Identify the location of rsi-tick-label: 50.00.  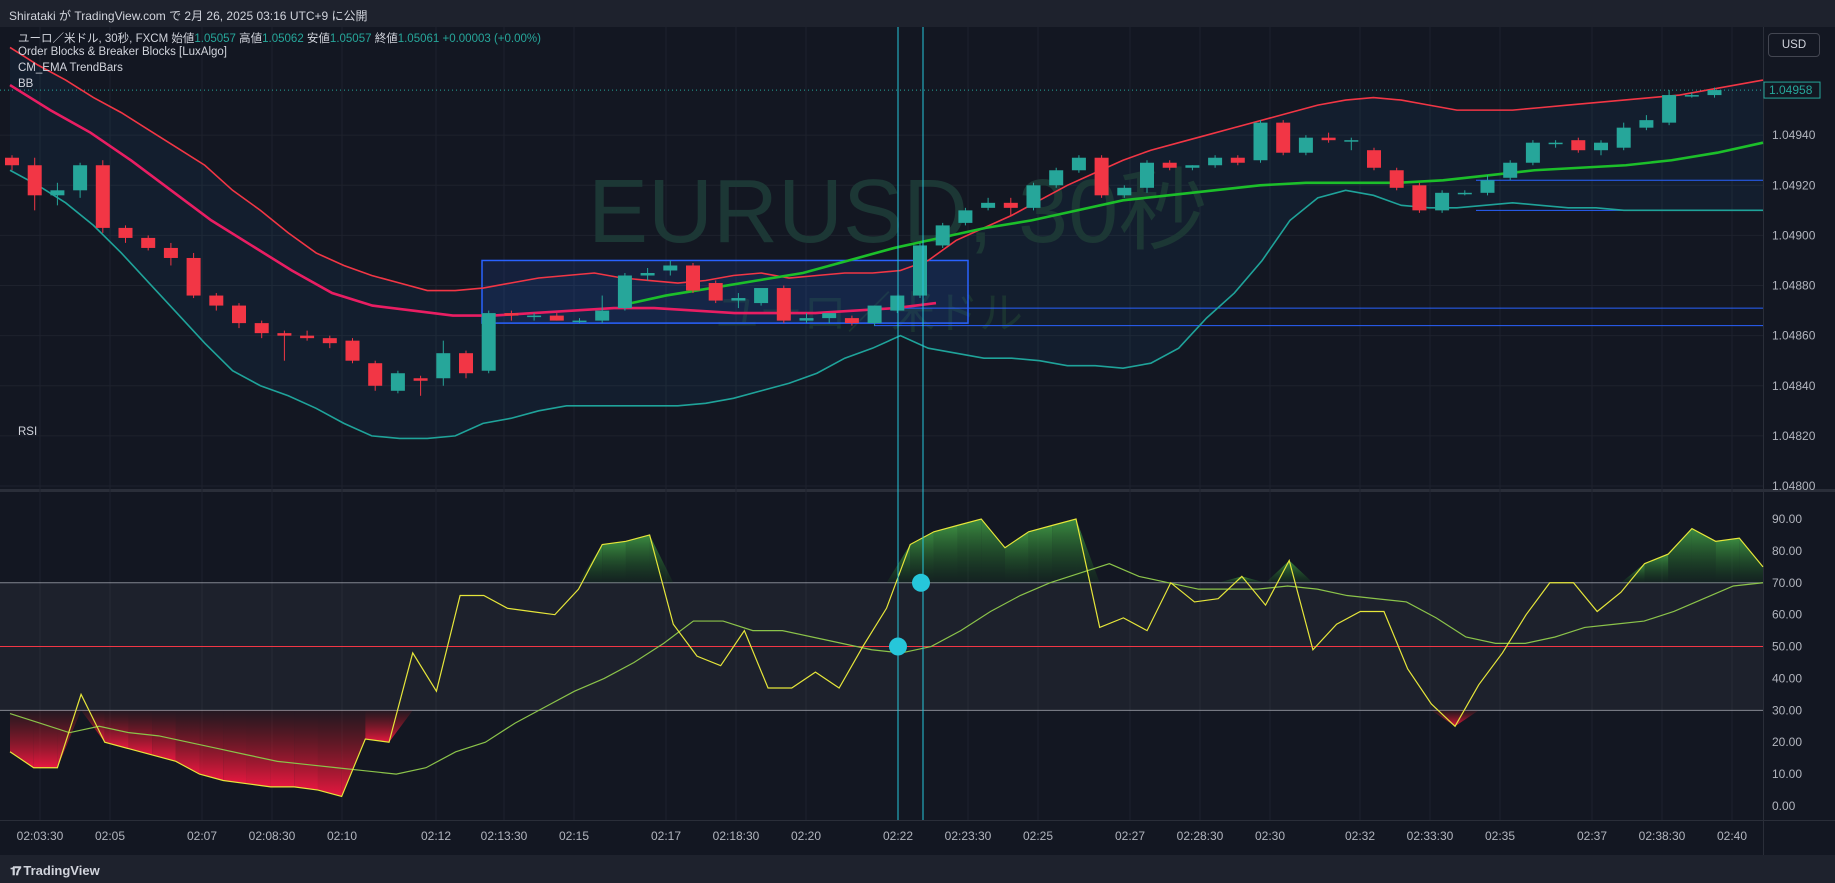
(1787, 647).